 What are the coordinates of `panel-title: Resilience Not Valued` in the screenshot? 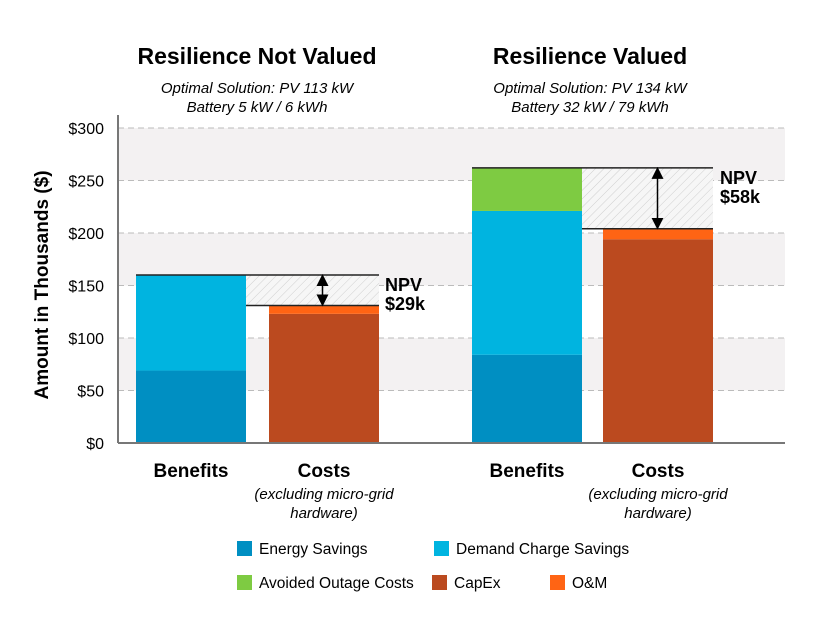 It's located at (256, 56).